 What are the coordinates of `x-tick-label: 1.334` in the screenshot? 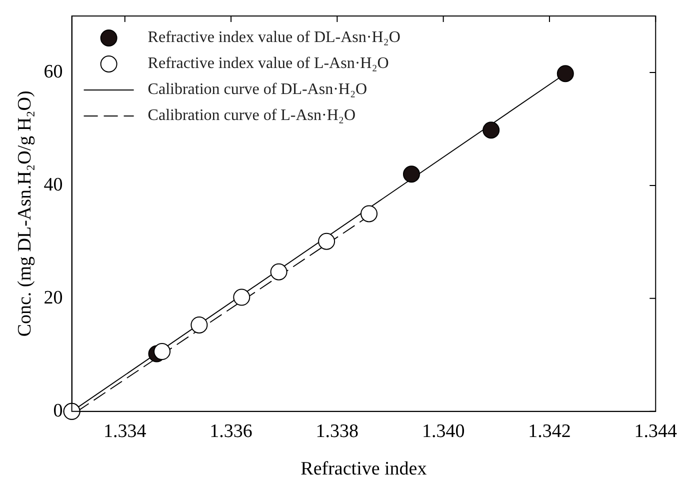 It's located at (125, 431).